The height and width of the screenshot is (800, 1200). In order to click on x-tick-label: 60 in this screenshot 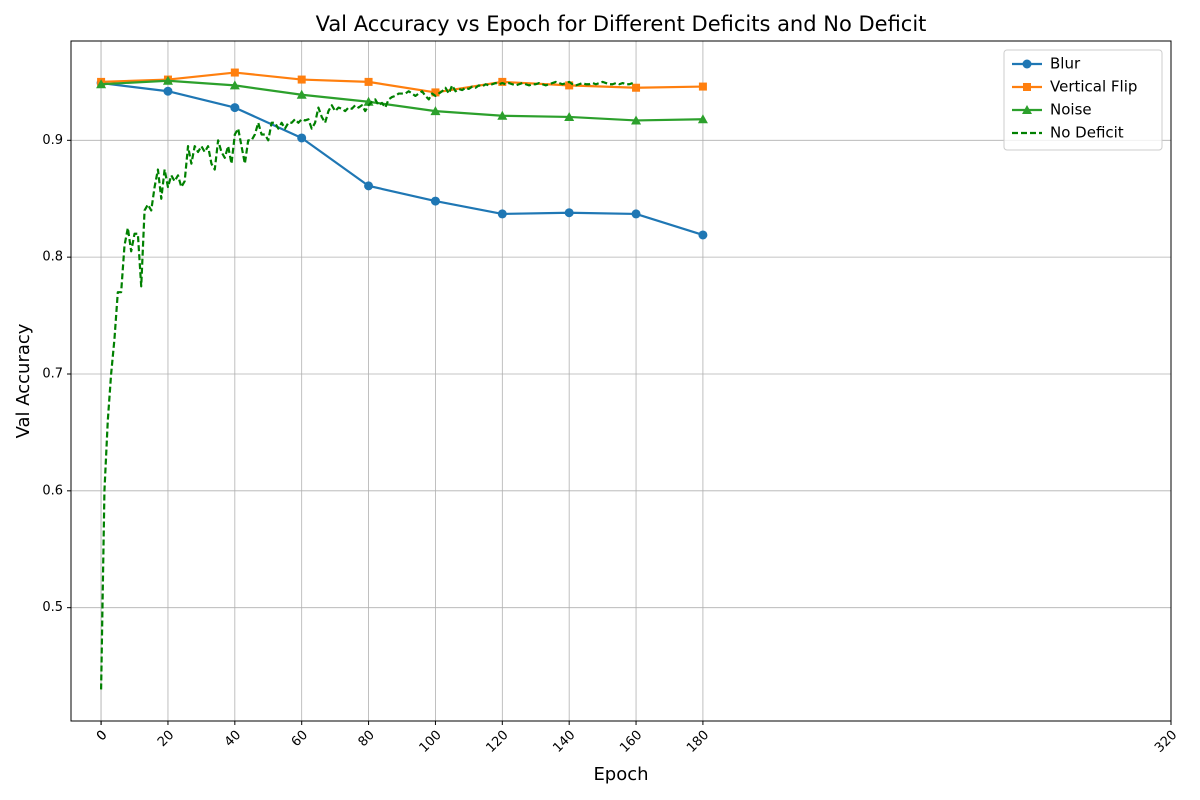, I will do `click(300, 739)`.